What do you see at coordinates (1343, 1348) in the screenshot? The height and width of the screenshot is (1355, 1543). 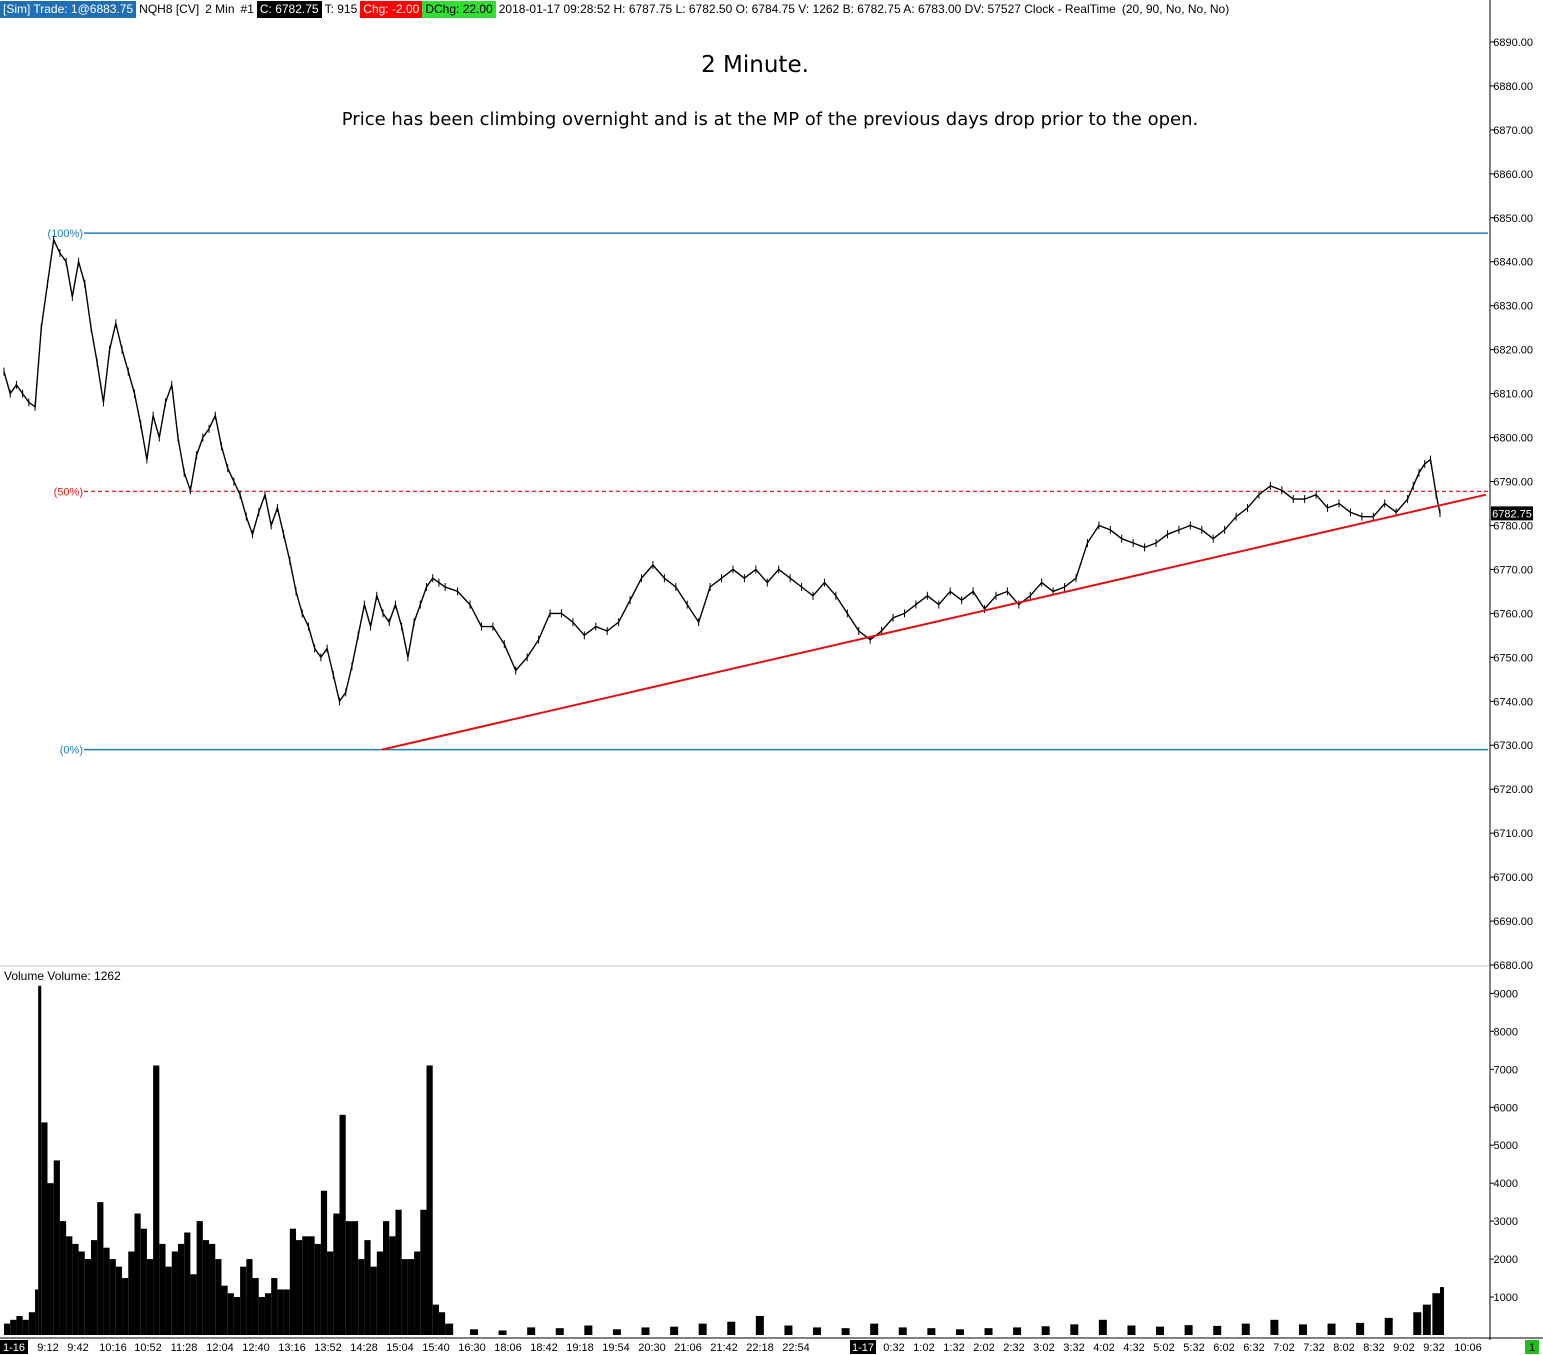 I see `time-tick-label: 8:02` at bounding box center [1343, 1348].